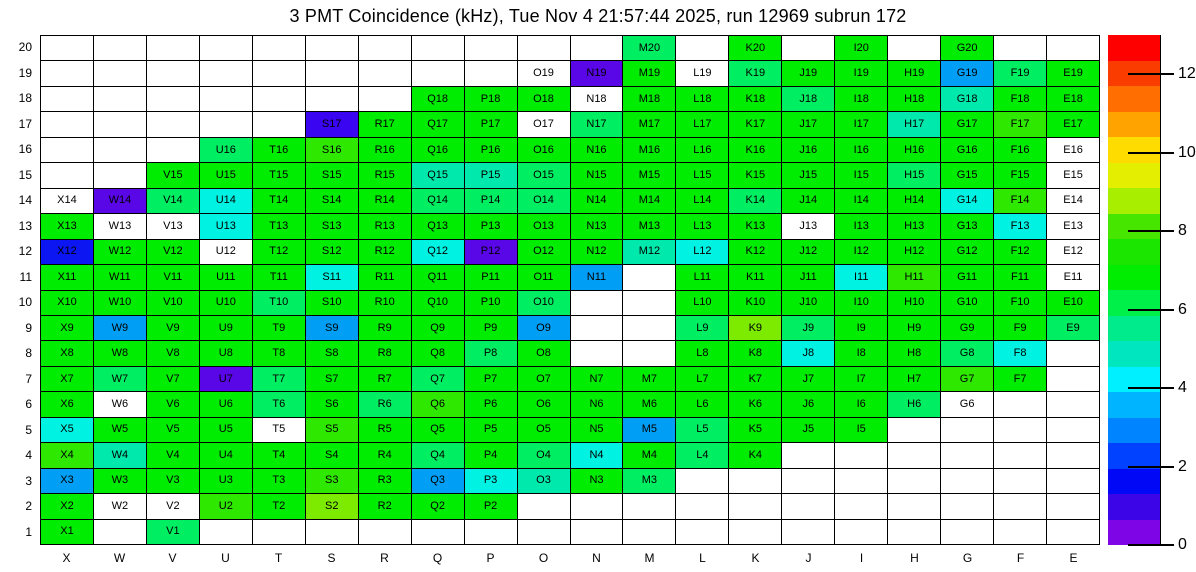 This screenshot has height=572, width=1196. What do you see at coordinates (226, 176) in the screenshot?
I see `heatmap-cell-u15: U15` at bounding box center [226, 176].